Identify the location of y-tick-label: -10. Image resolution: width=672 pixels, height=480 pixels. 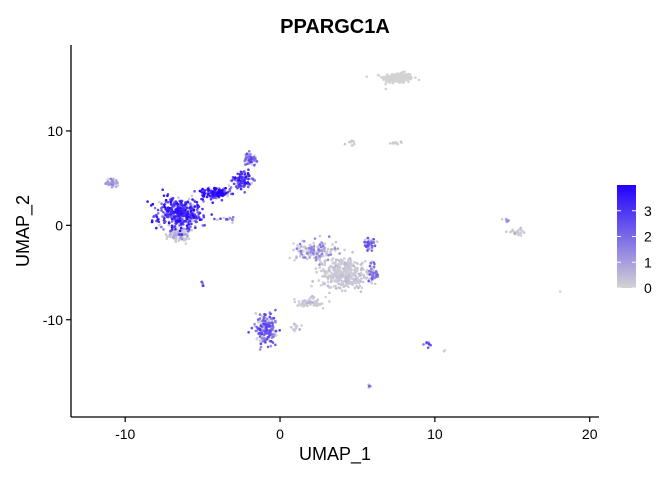
(53, 320).